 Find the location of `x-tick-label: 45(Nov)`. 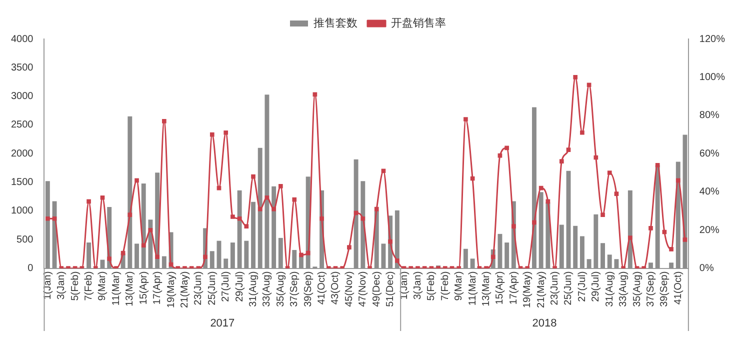

x-tick-label: 45(Nov) is located at coordinates (349, 289).